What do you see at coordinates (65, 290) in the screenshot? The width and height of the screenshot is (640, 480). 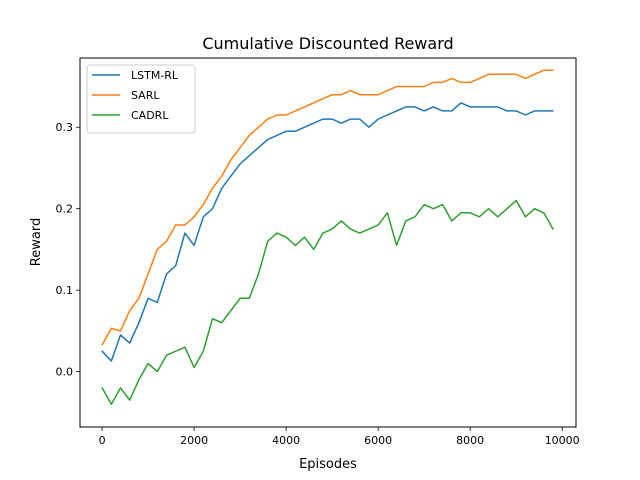 I see `y-tick-label: 0.1` at bounding box center [65, 290].